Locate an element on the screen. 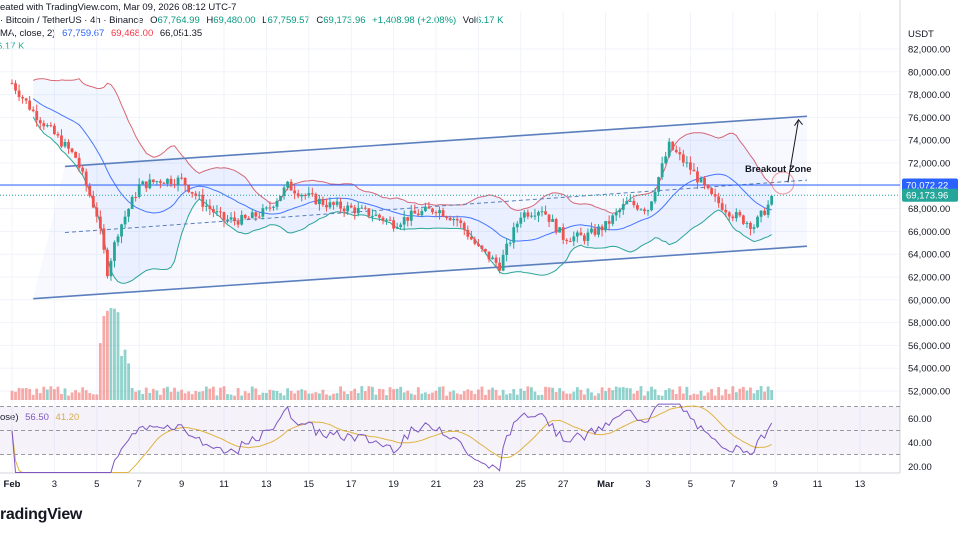  price-tag-level-bg is located at coordinates (930, 185).